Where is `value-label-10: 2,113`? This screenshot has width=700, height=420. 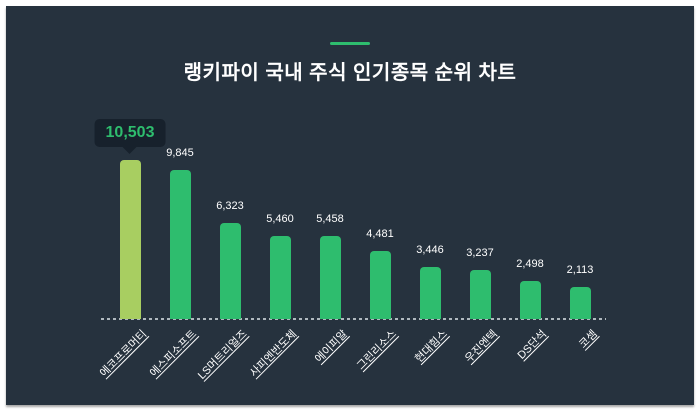 value-label-10: 2,113 is located at coordinates (580, 270).